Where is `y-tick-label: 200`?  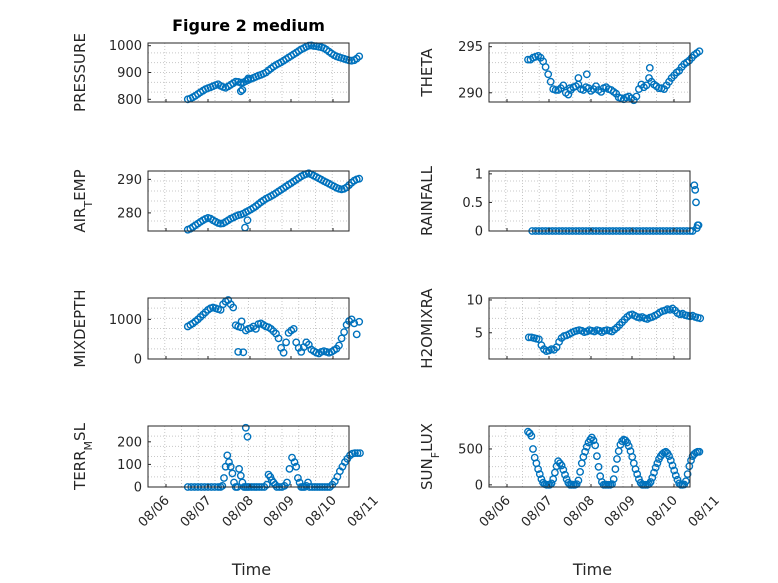
y-tick-label: 200 is located at coordinates (129, 442).